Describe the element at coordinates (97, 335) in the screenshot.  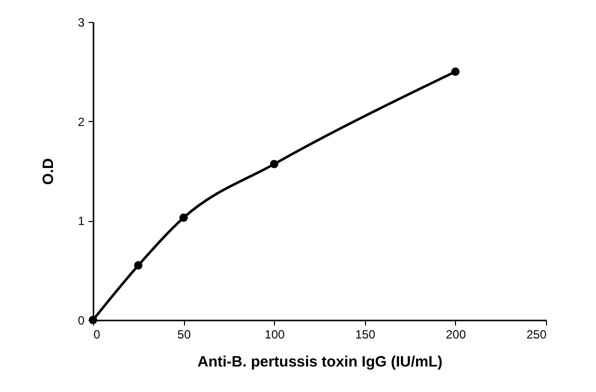
I see `x-tick-label: 0` at that location.